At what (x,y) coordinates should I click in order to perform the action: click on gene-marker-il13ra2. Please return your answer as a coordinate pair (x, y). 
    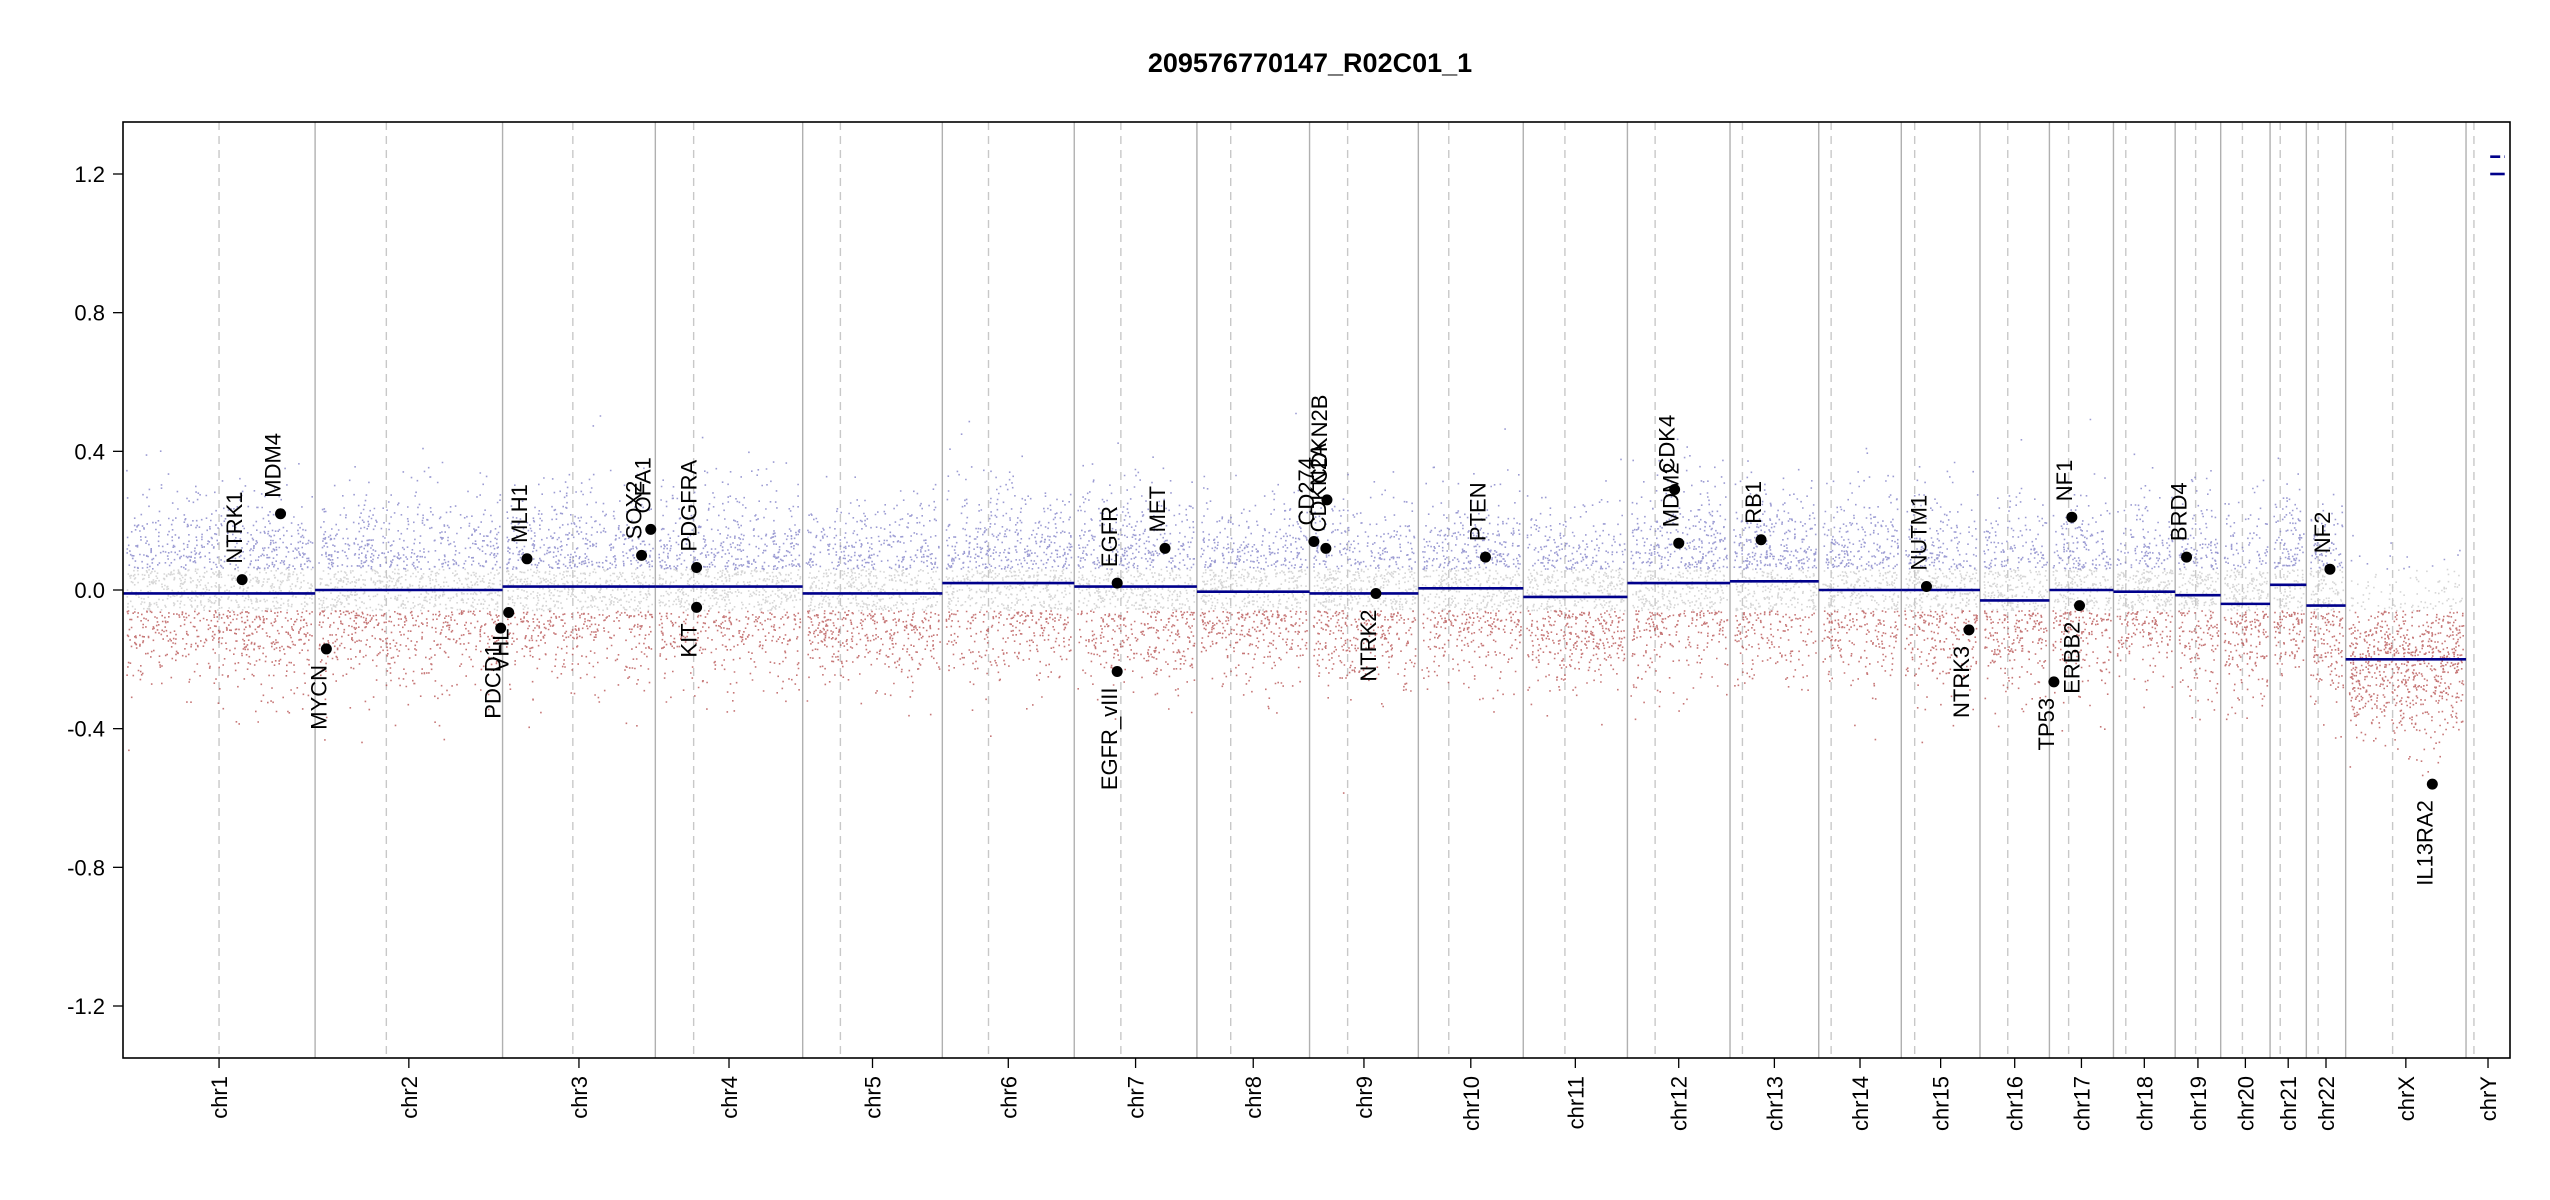
    Looking at the image, I should click on (2432, 784).